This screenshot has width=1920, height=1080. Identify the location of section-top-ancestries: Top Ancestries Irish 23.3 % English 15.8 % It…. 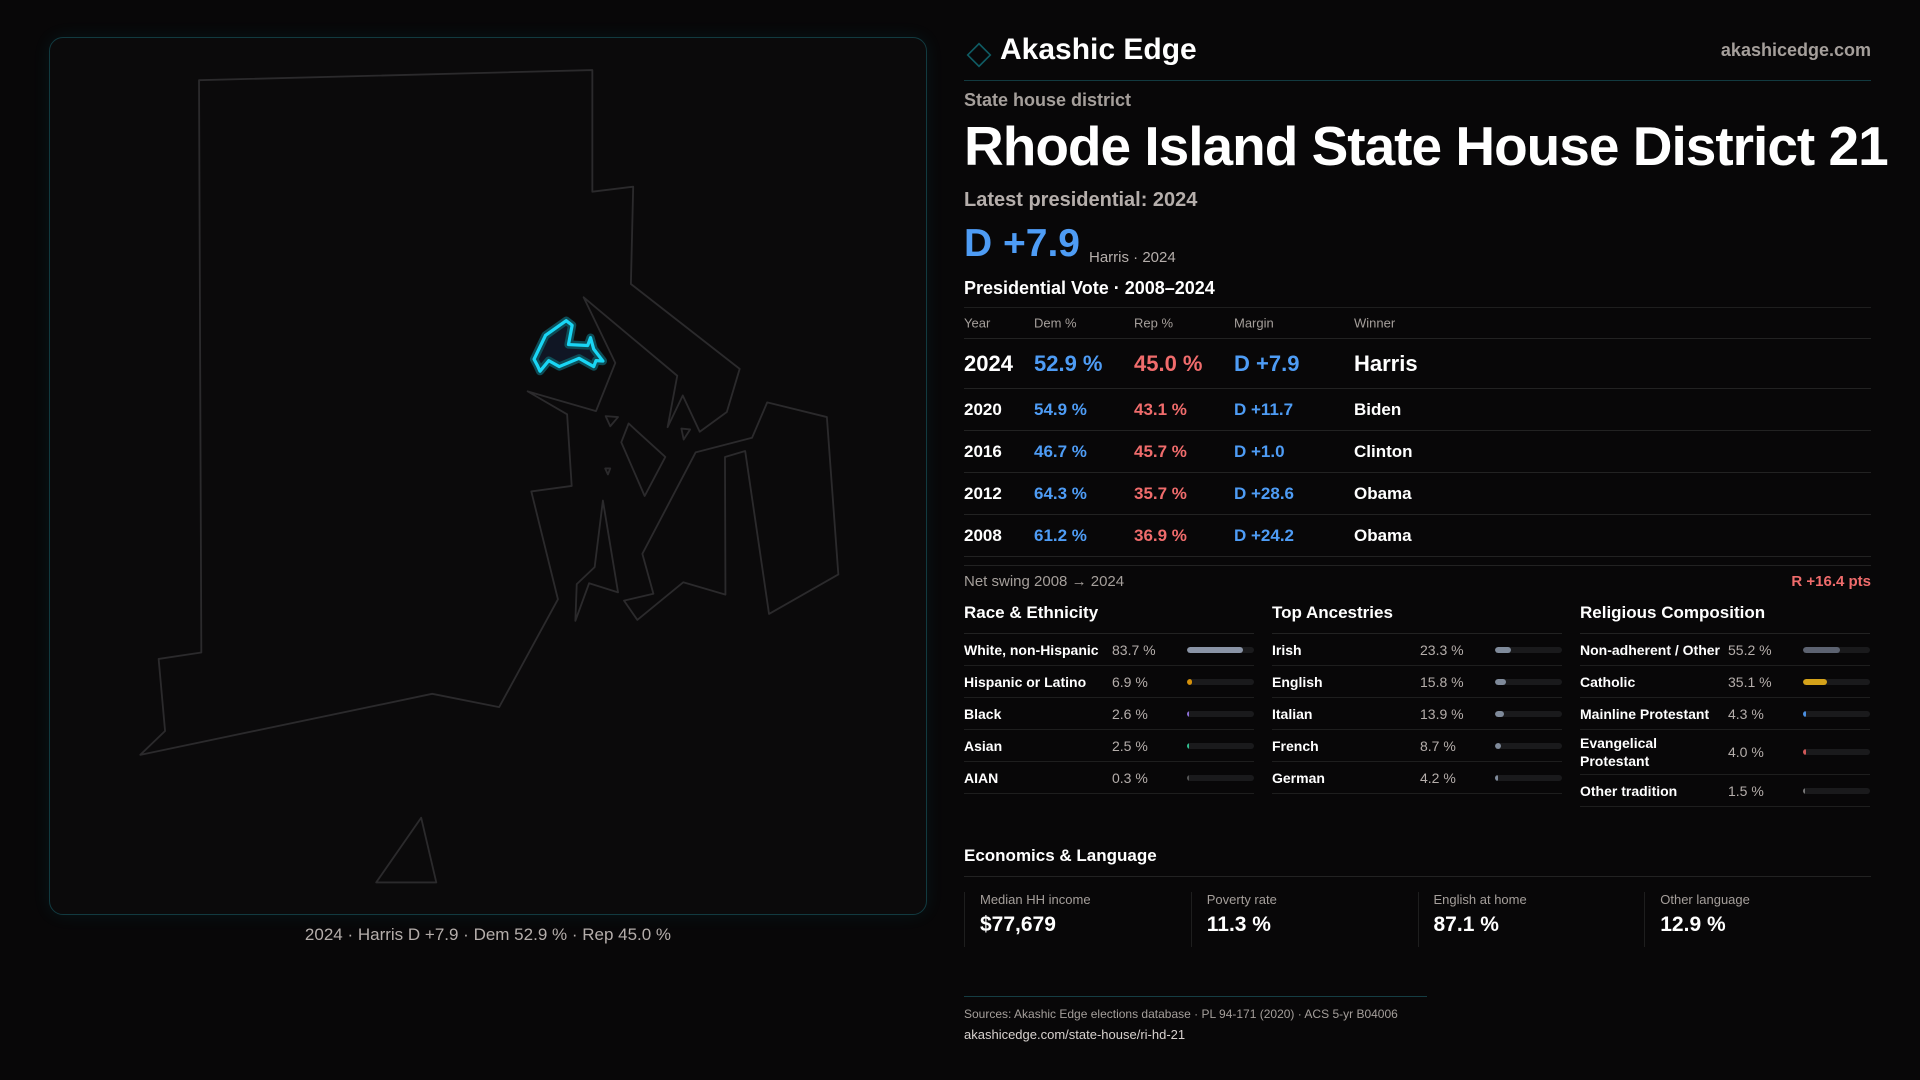
(1417, 698).